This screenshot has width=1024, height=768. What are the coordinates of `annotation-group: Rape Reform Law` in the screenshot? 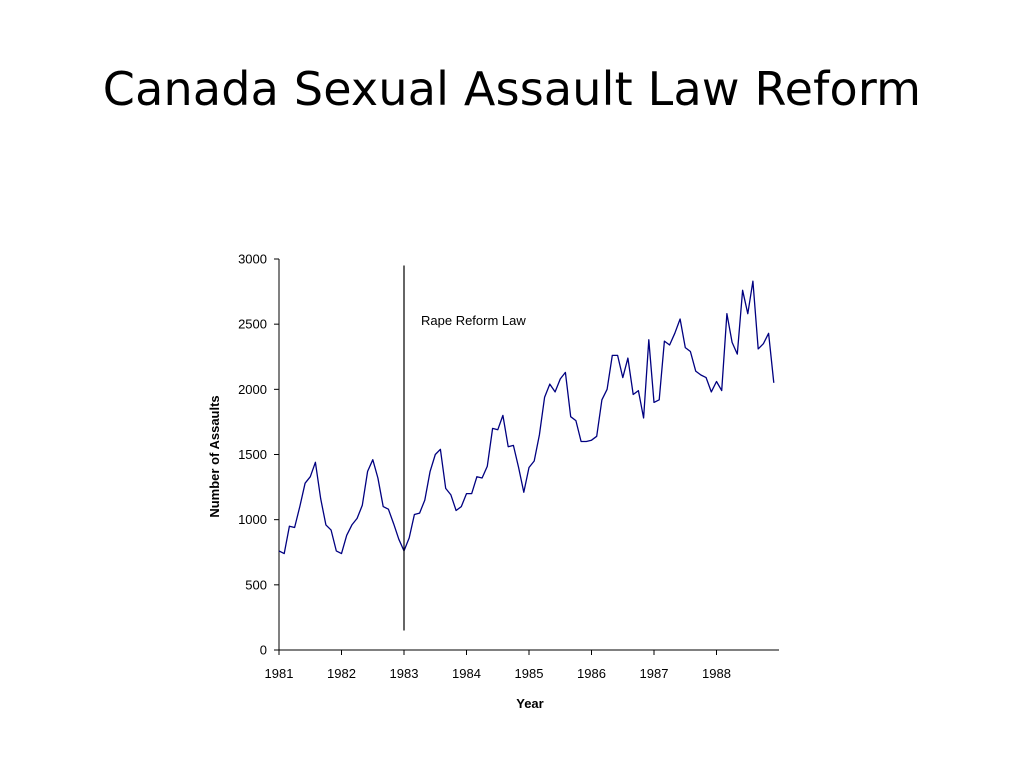 It's located at (464, 448).